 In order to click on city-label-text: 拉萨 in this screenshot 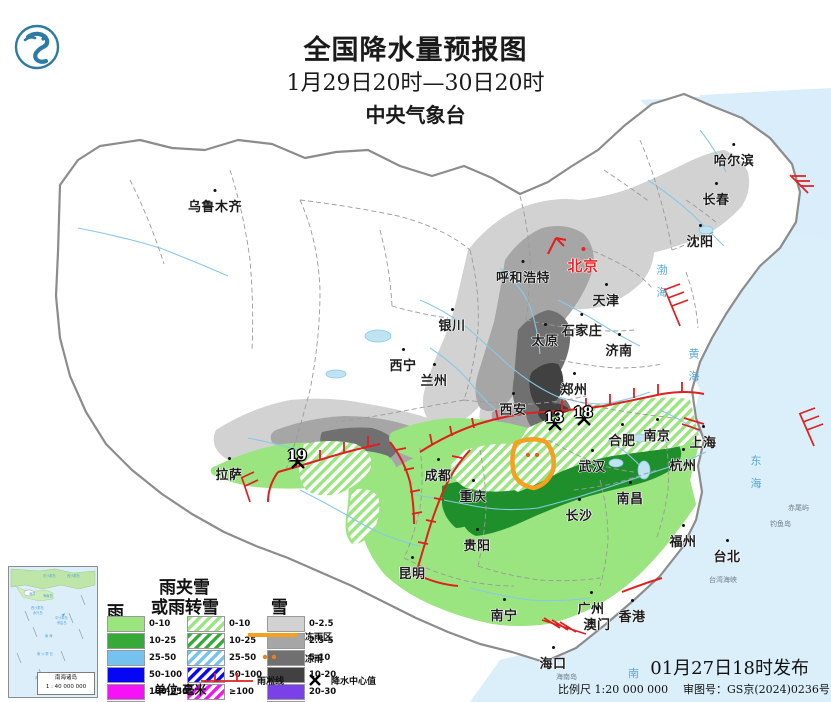, I will do `click(229, 475)`.